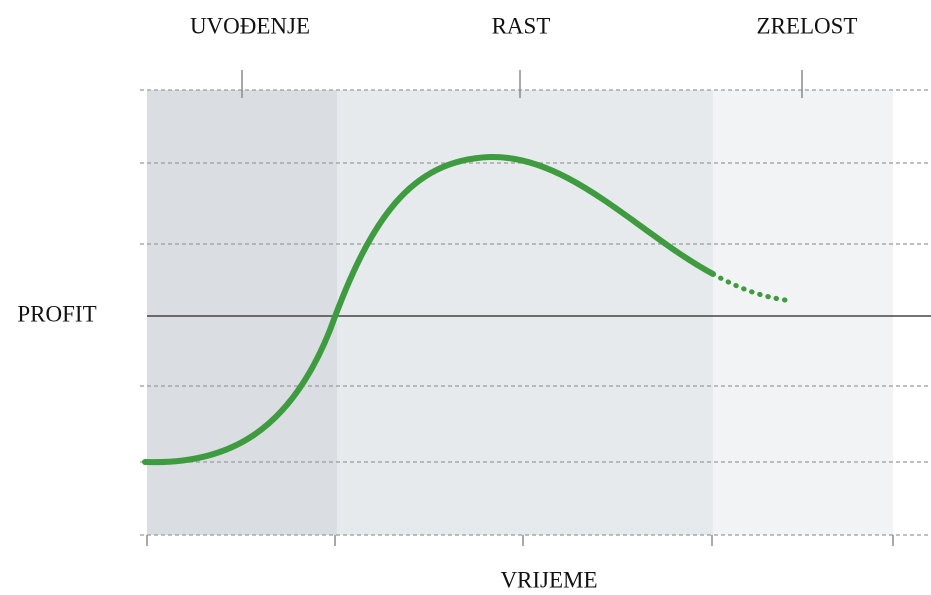 The height and width of the screenshot is (595, 931). Describe the element at coordinates (749, 287) in the screenshot. I see `profit-curve-projection` at that location.